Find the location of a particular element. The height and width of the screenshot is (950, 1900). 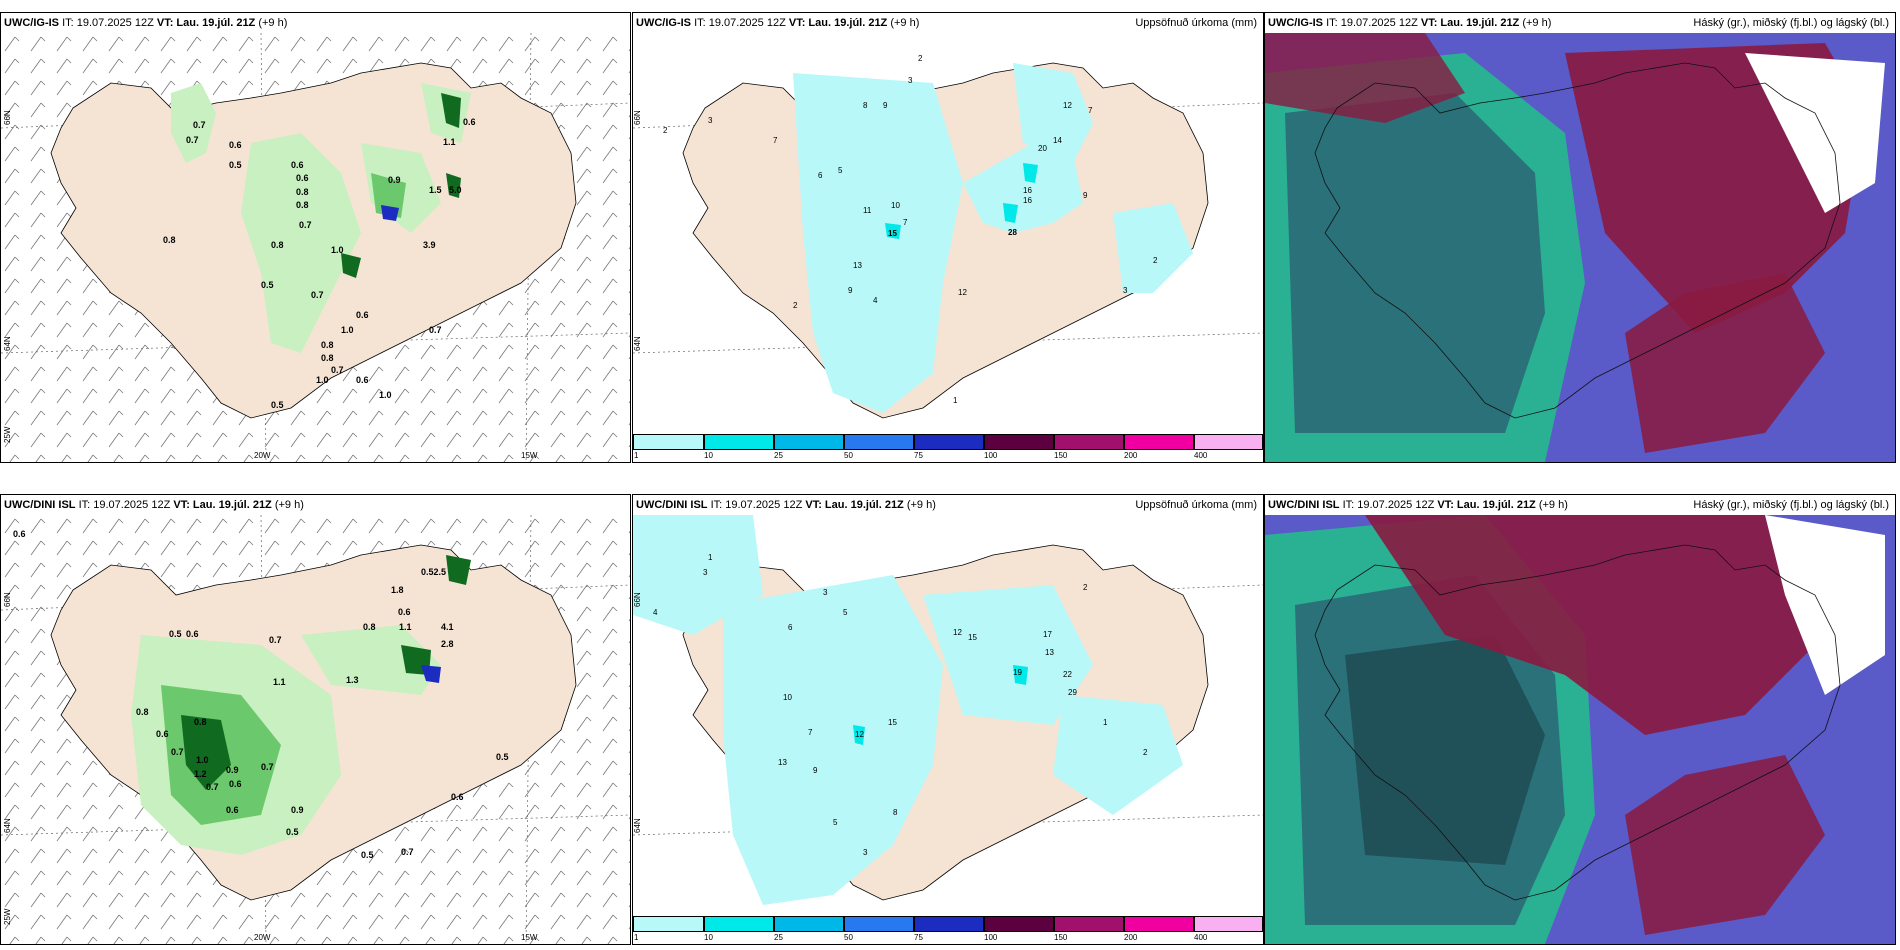

lon-label-25w: 25W is located at coordinates (7, 916).